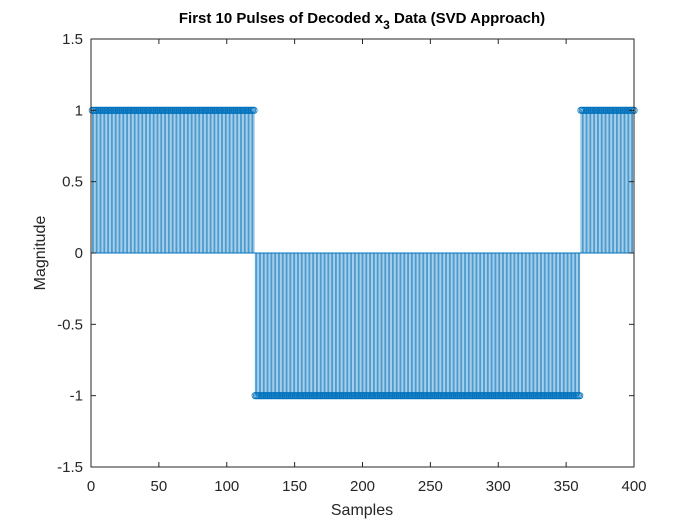  What do you see at coordinates (294, 486) in the screenshot?
I see `x-tick-label: 150` at bounding box center [294, 486].